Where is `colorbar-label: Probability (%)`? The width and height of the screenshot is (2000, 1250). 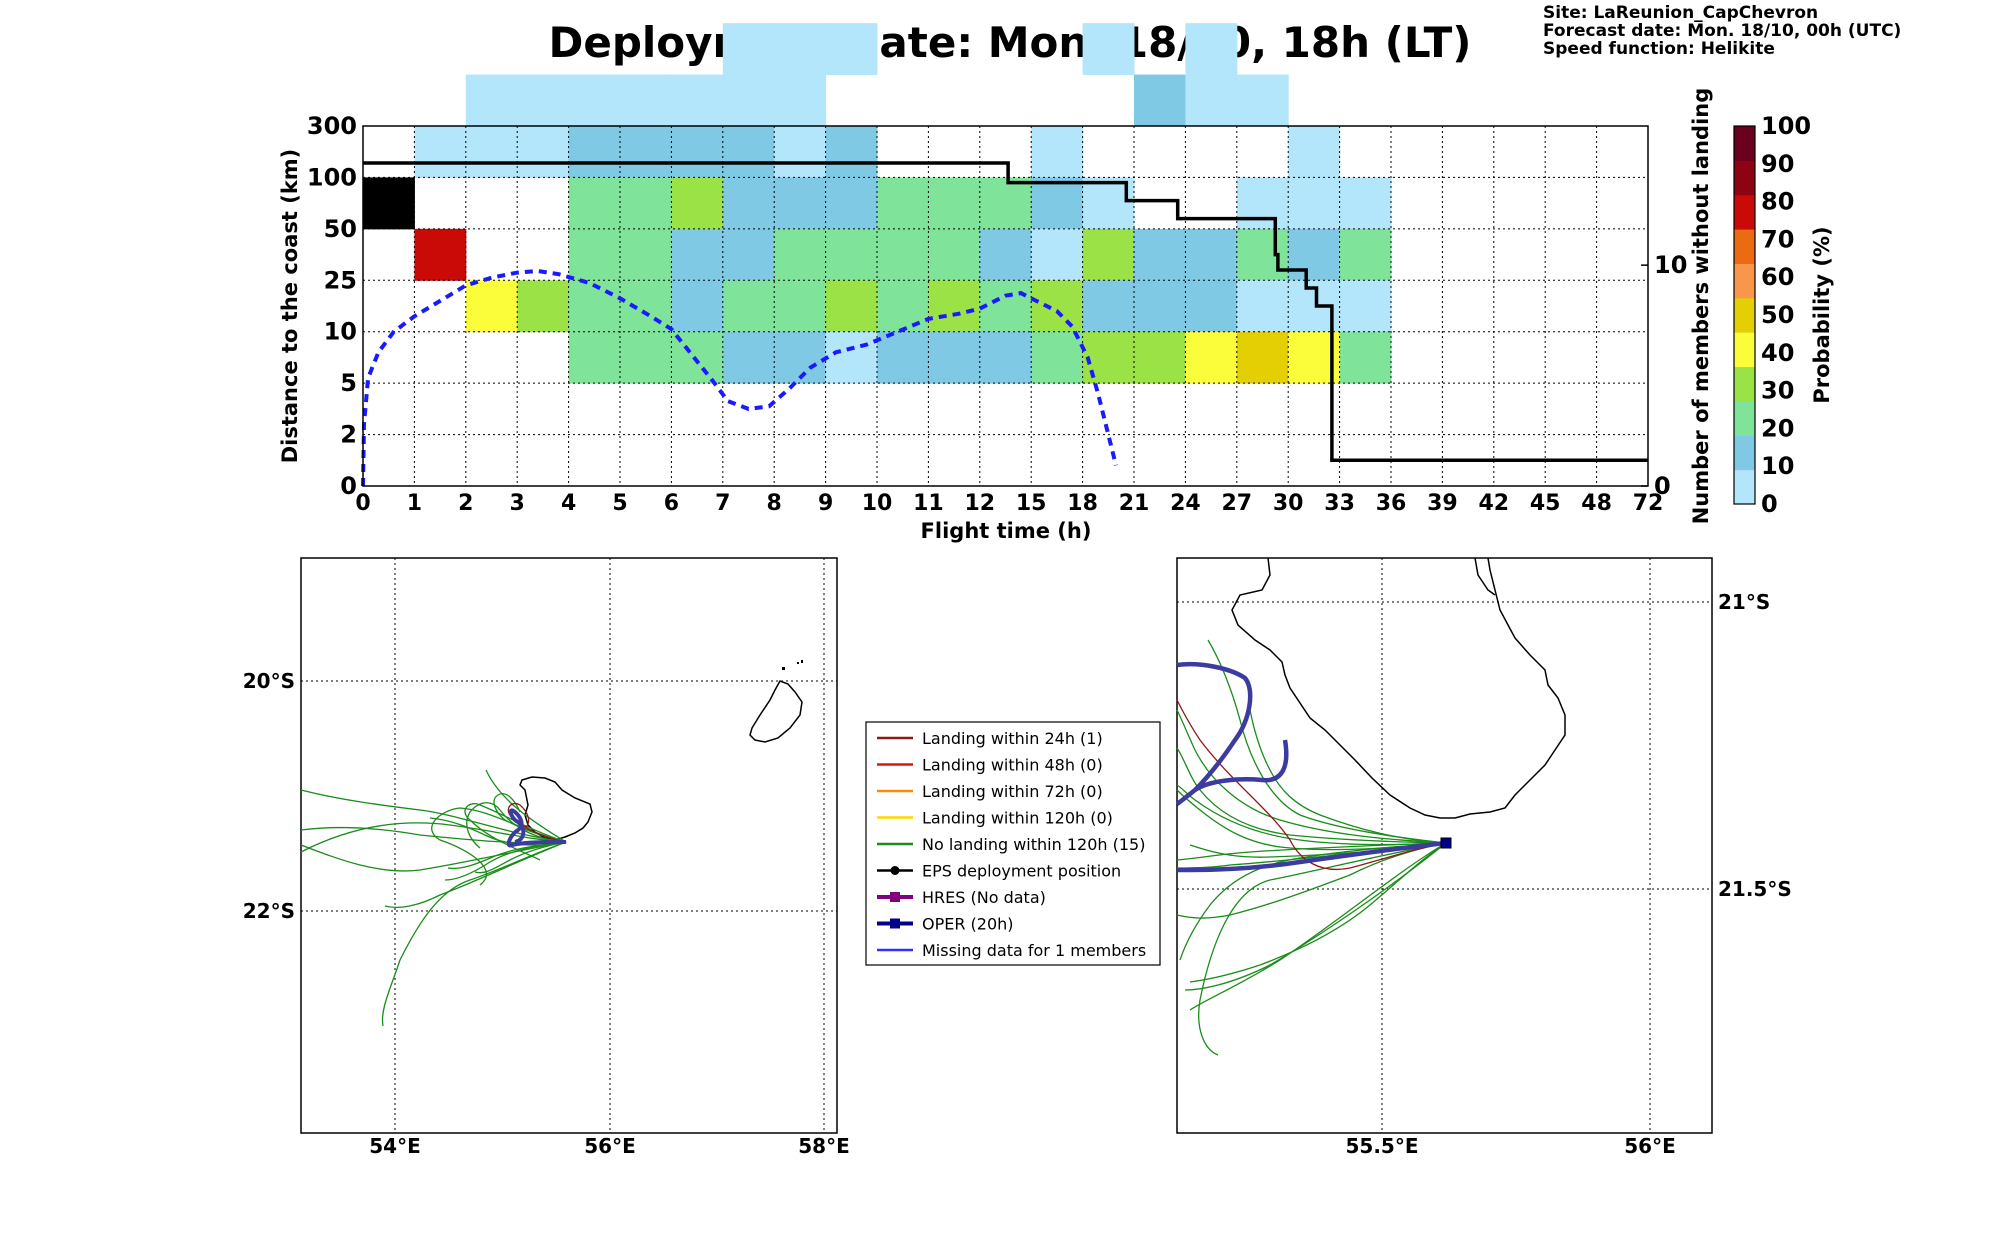
colorbar-label: Probability (%) is located at coordinates (1822, 314).